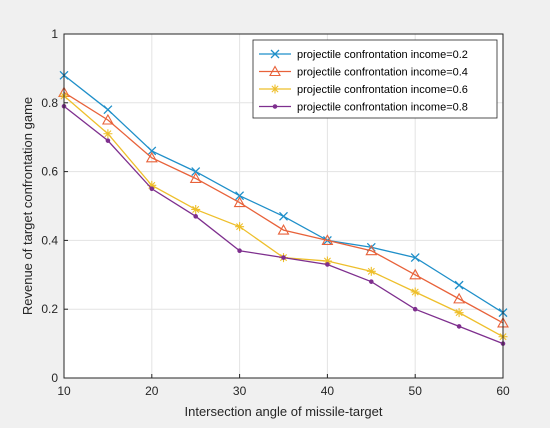  What do you see at coordinates (382, 90) in the screenshot?
I see `legend-label: projectile confrontation income=0.6` at bounding box center [382, 90].